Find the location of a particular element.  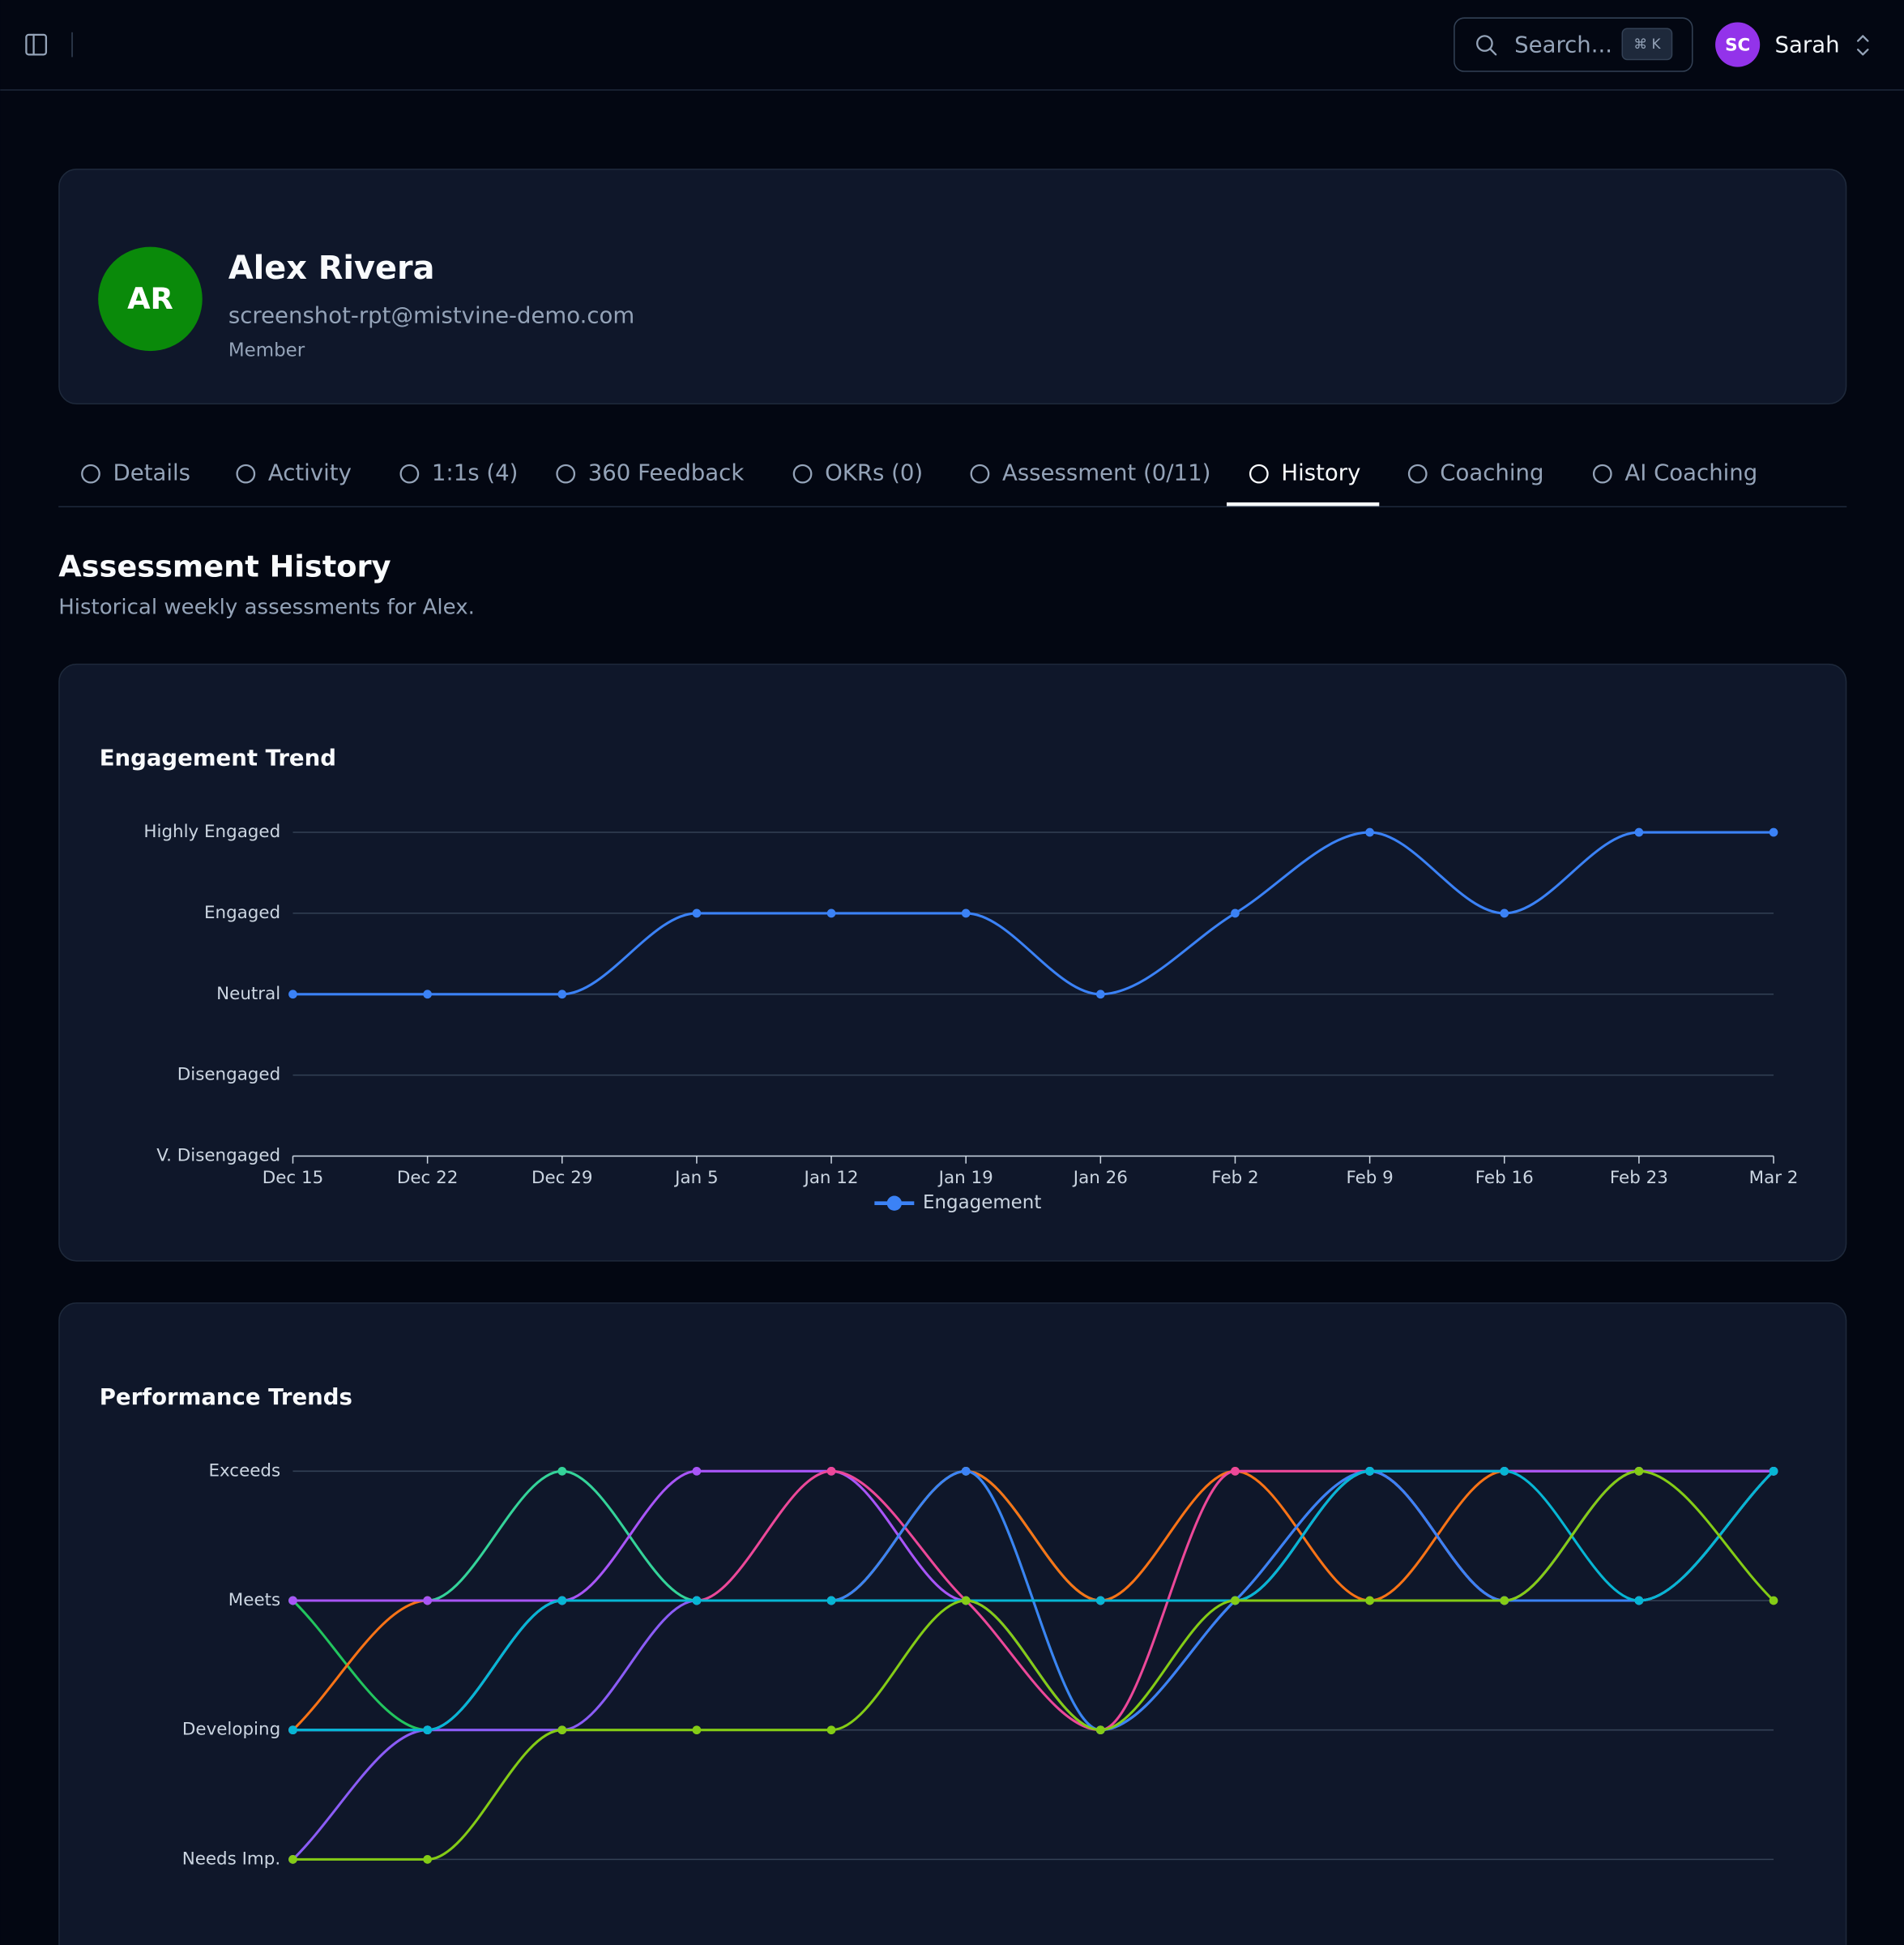

y-tick-label: Disengaged is located at coordinates (228, 1075).